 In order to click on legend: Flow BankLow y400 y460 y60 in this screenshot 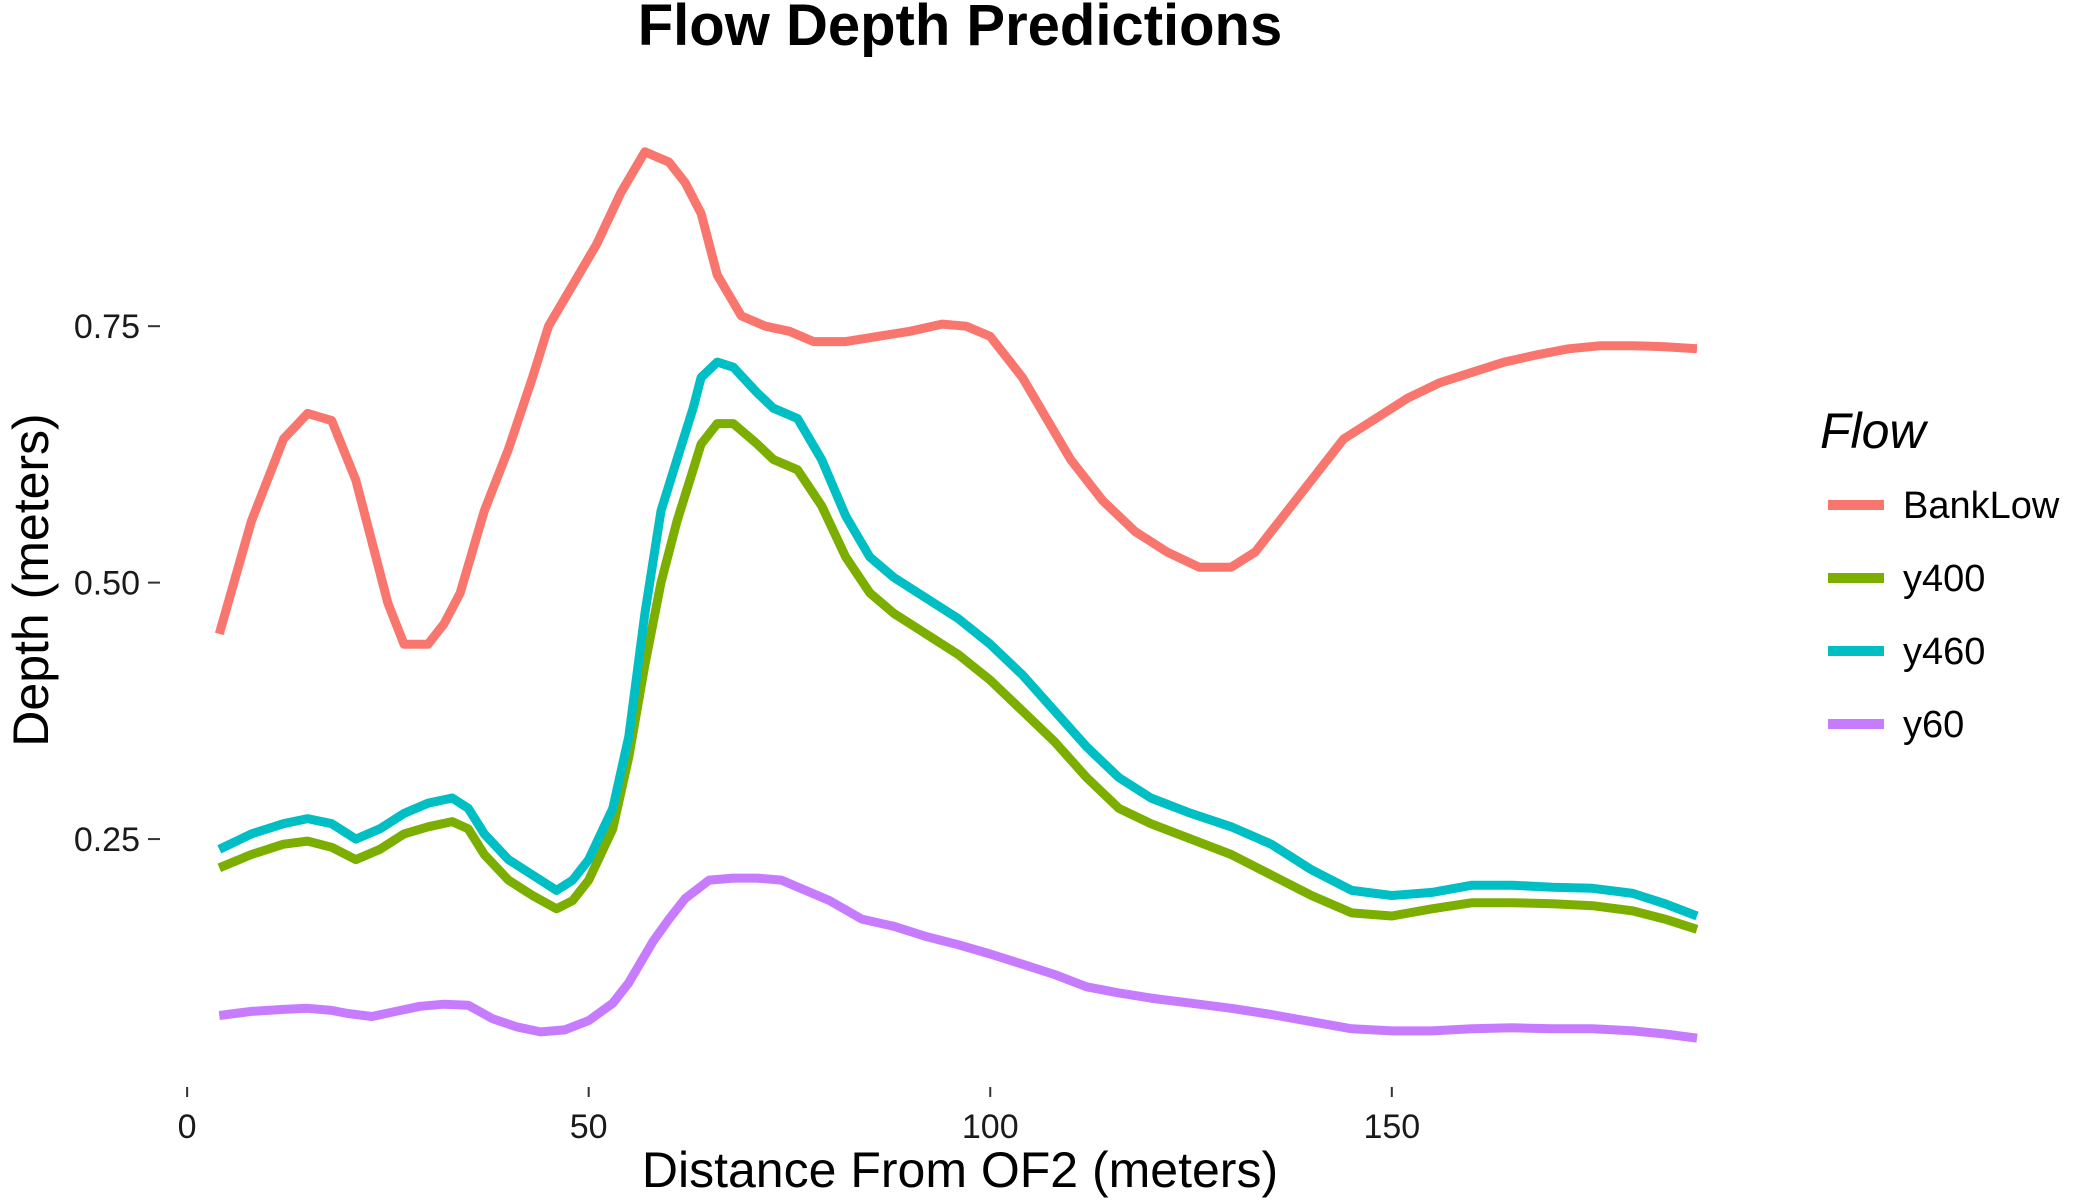, I will do `click(1940, 574)`.